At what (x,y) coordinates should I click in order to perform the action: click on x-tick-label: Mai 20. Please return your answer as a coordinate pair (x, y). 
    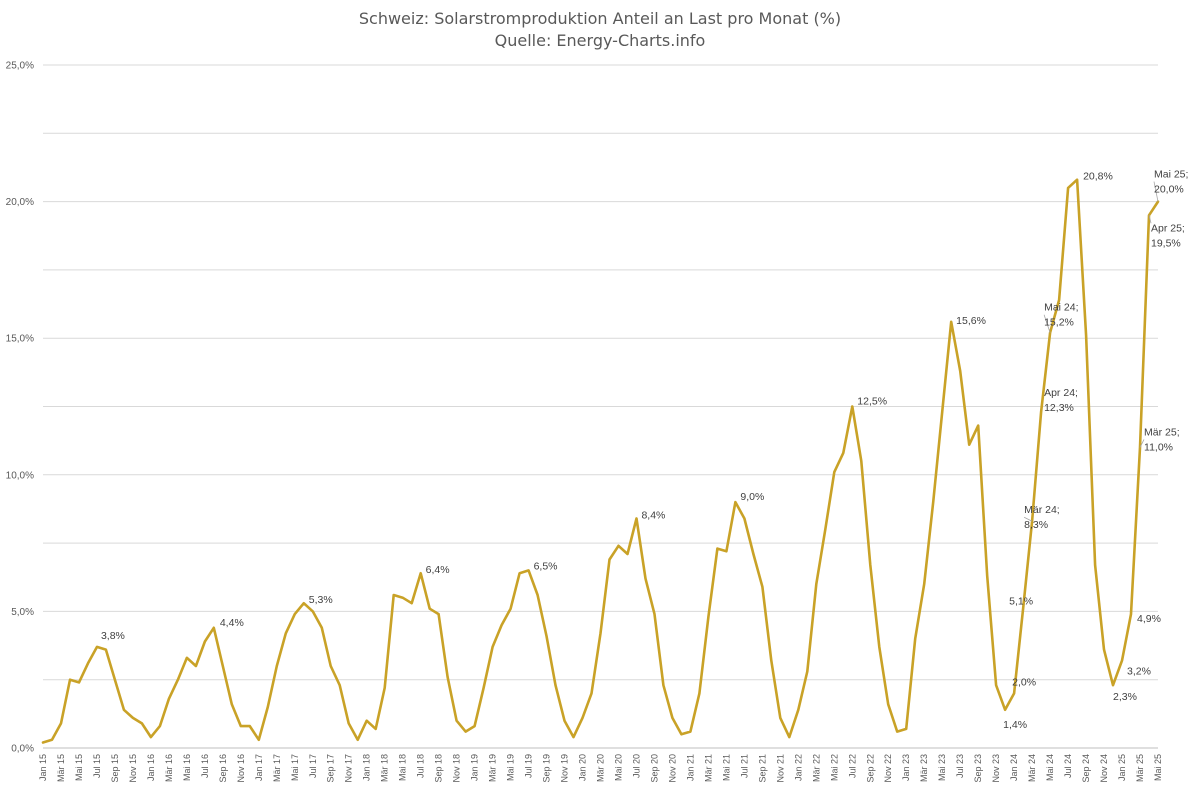
    Looking at the image, I should click on (618, 767).